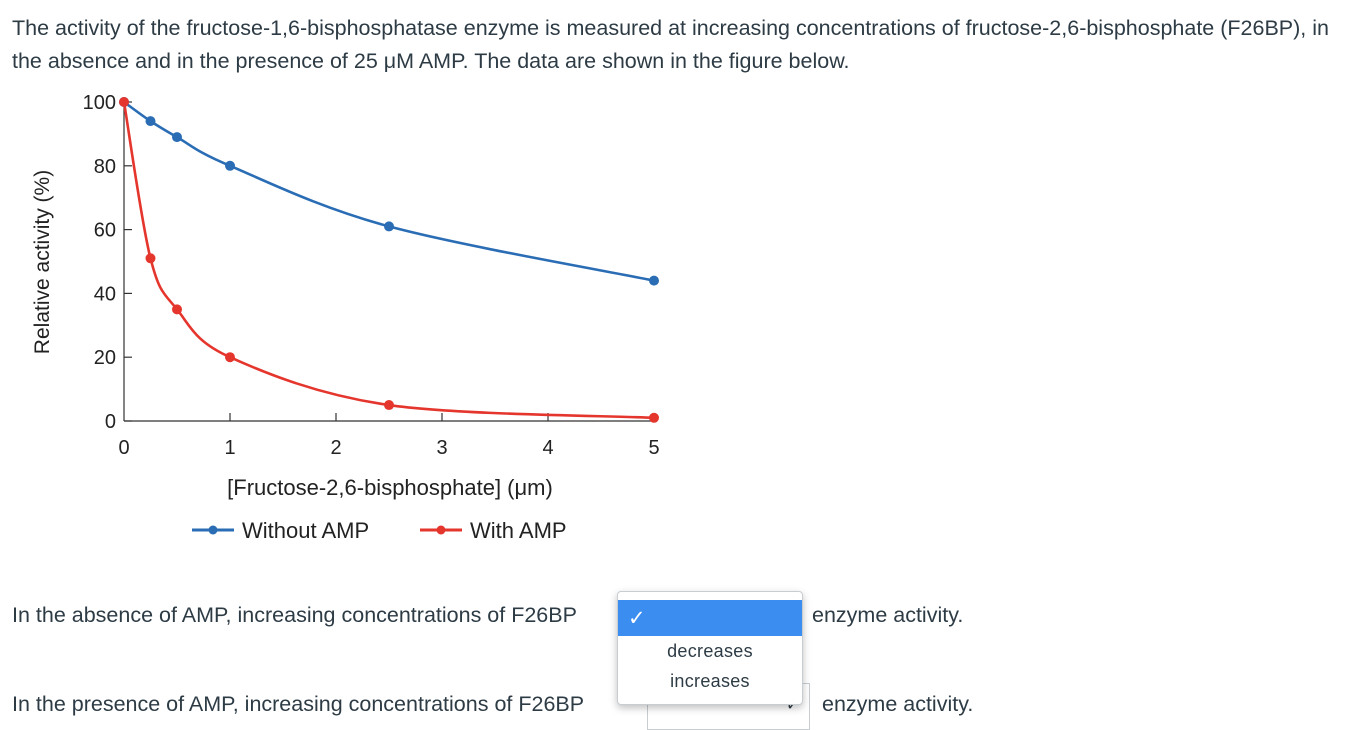  Describe the element at coordinates (105, 167) in the screenshot. I see `y-tick-label: 80` at that location.